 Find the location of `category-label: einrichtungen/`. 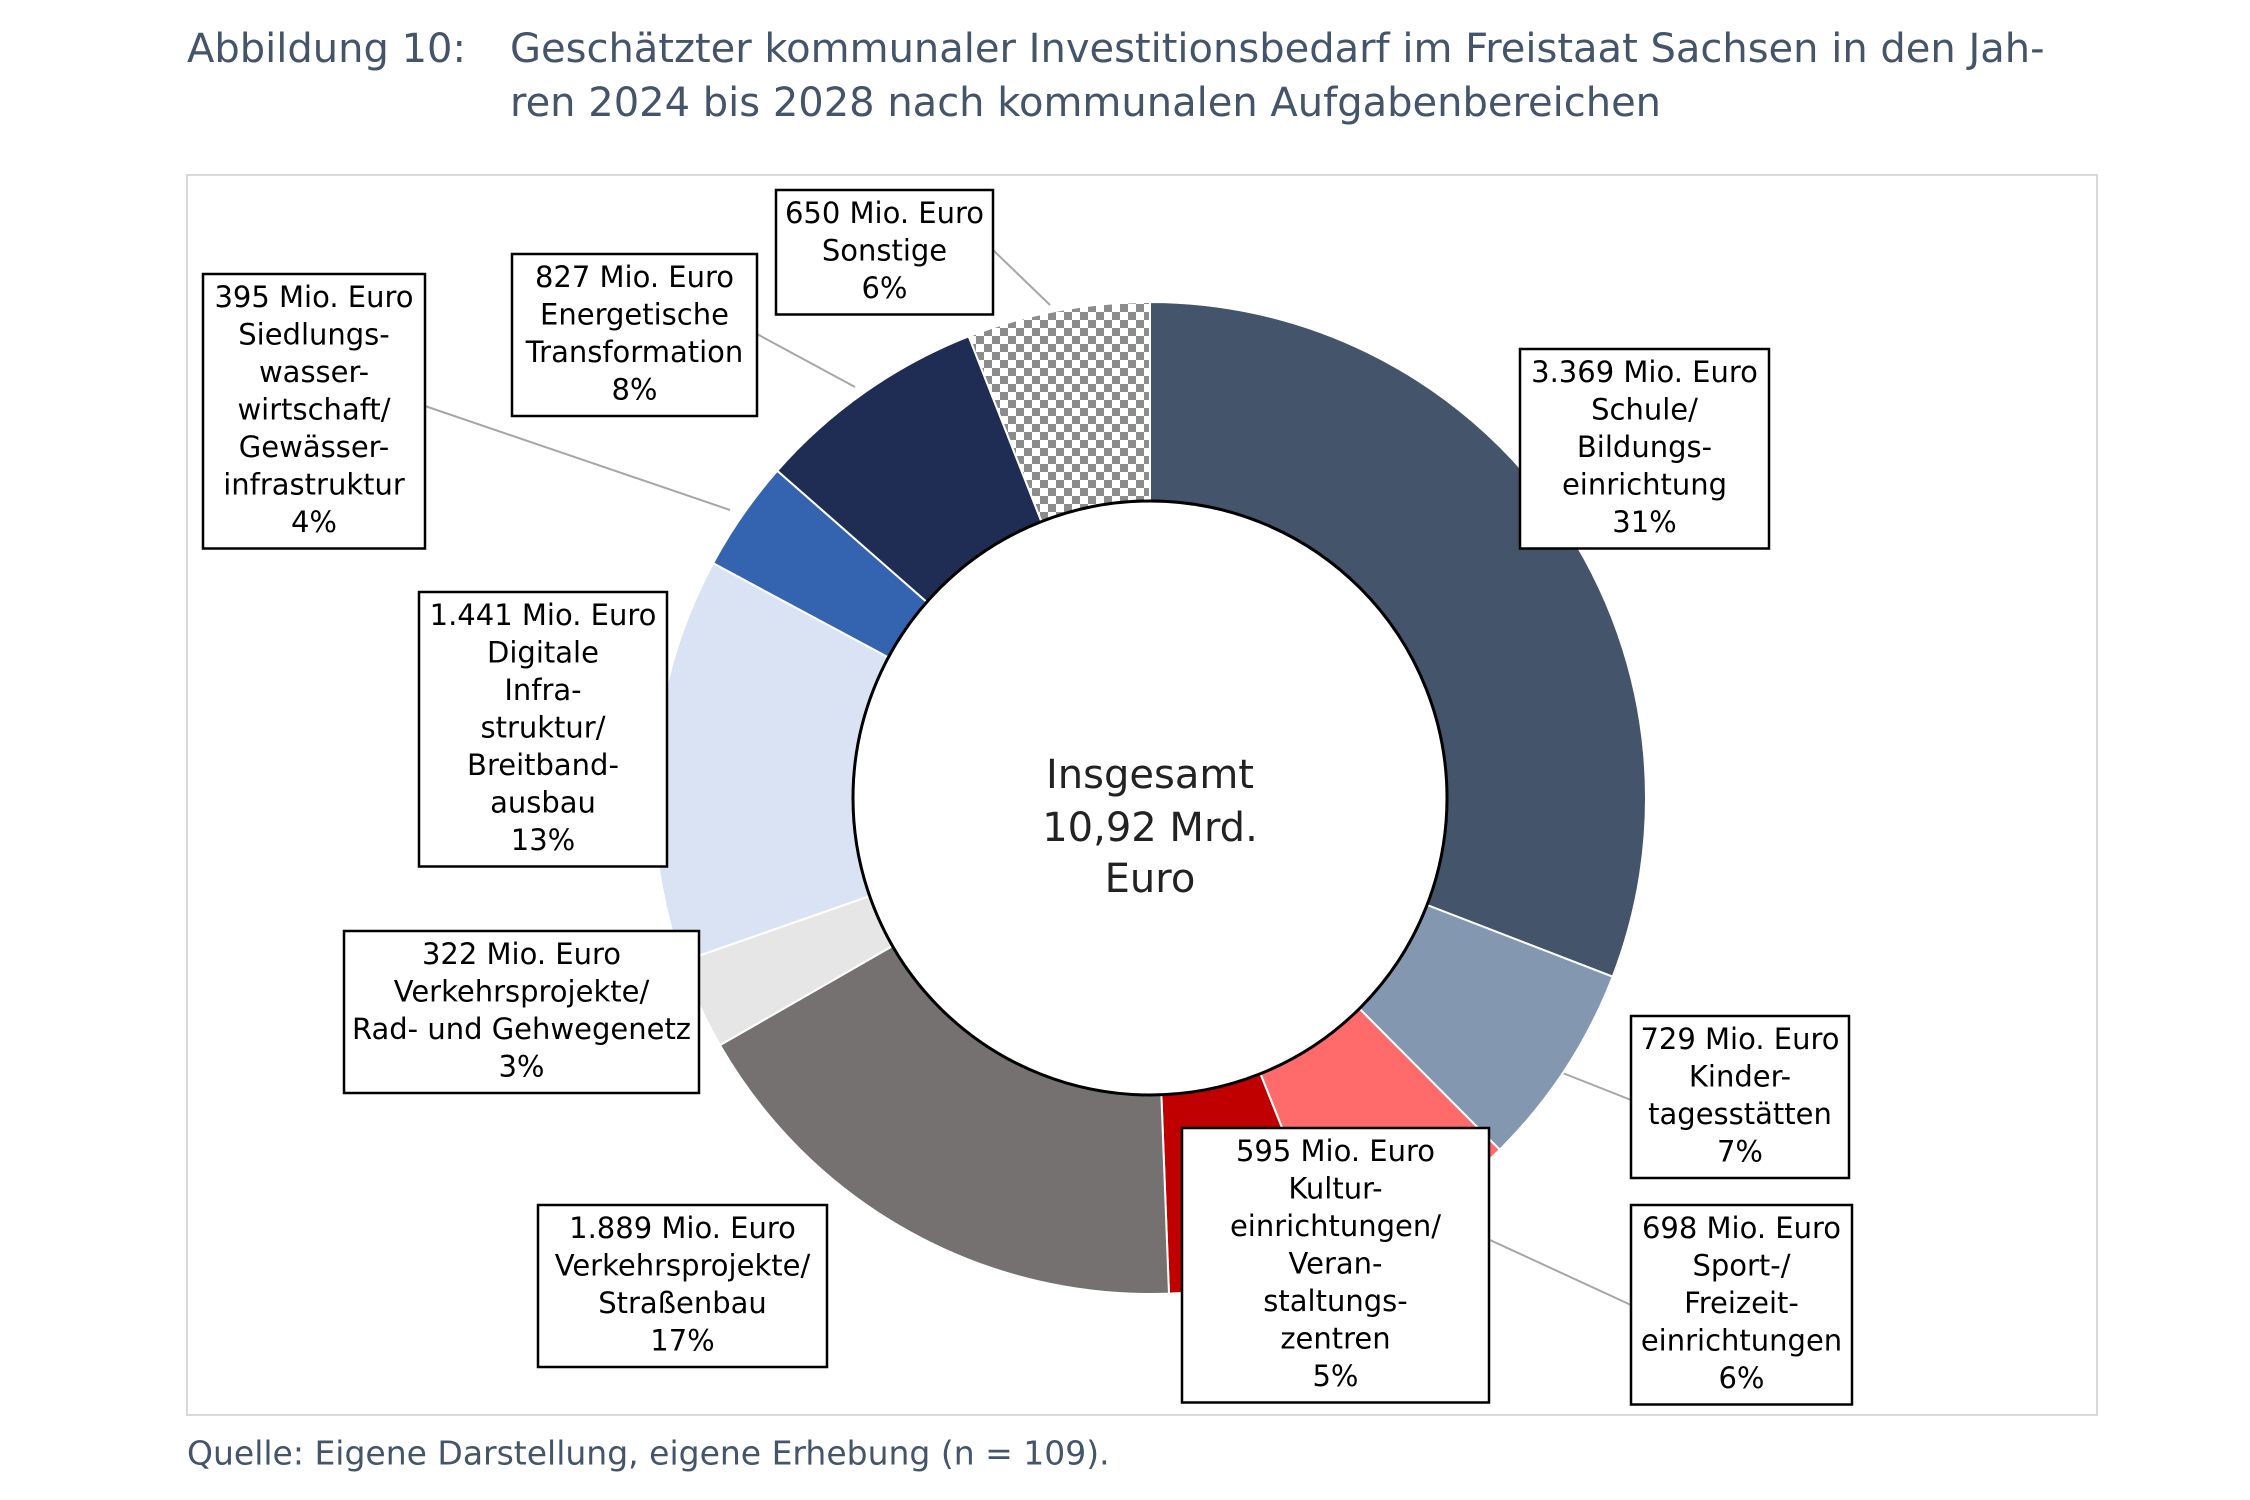

category-label: einrichtungen/ is located at coordinates (1335, 1226).